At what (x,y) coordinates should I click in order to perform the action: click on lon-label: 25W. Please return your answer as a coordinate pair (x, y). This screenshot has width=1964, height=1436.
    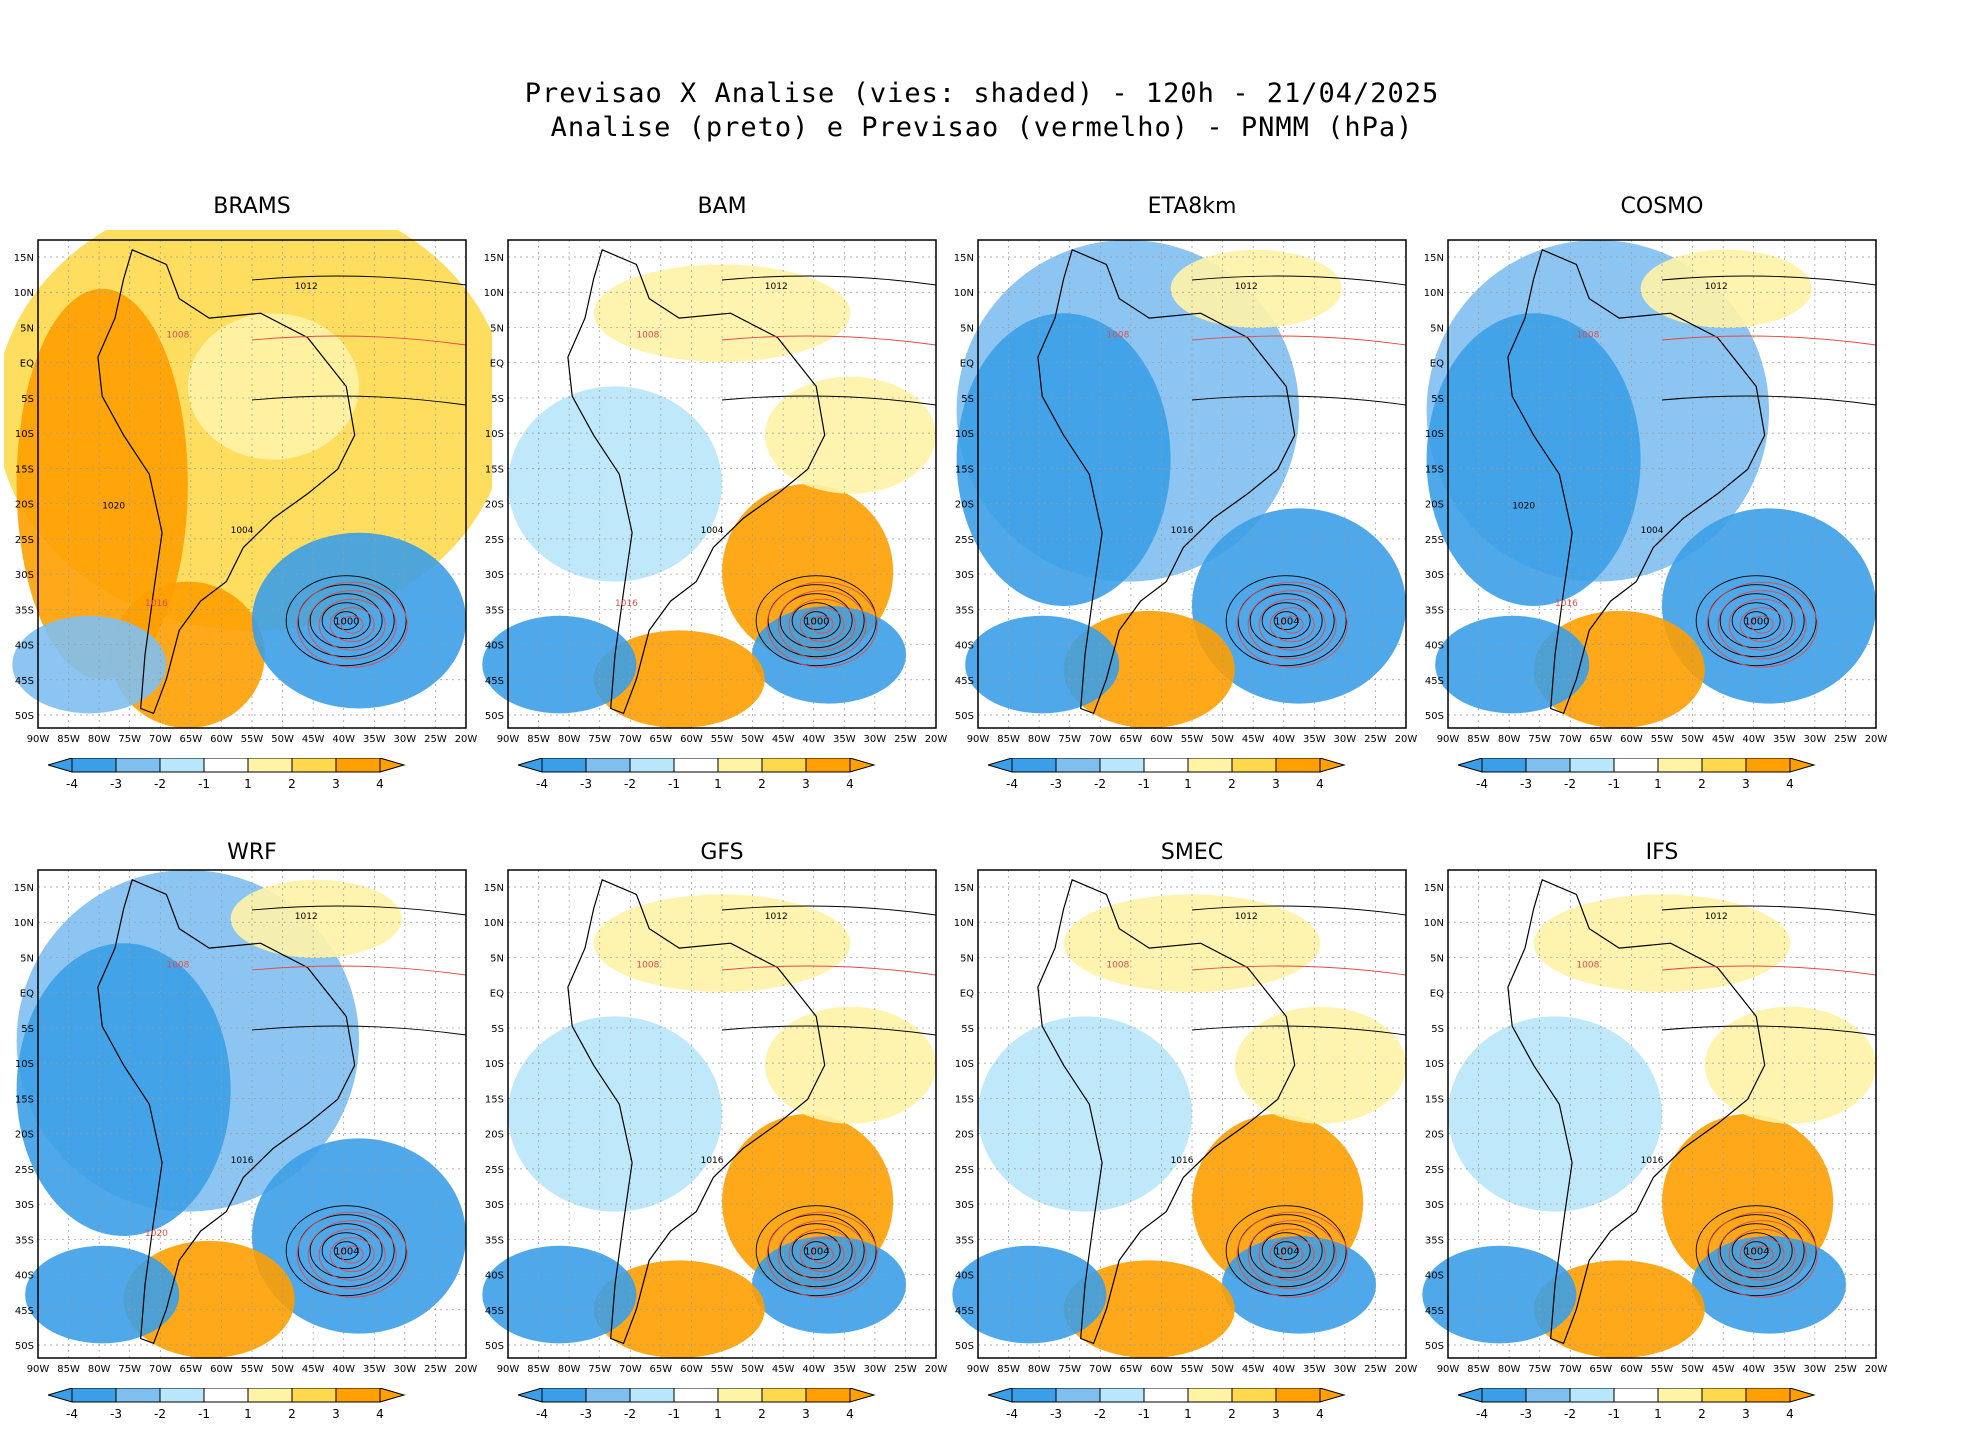
    Looking at the image, I should click on (905, 1369).